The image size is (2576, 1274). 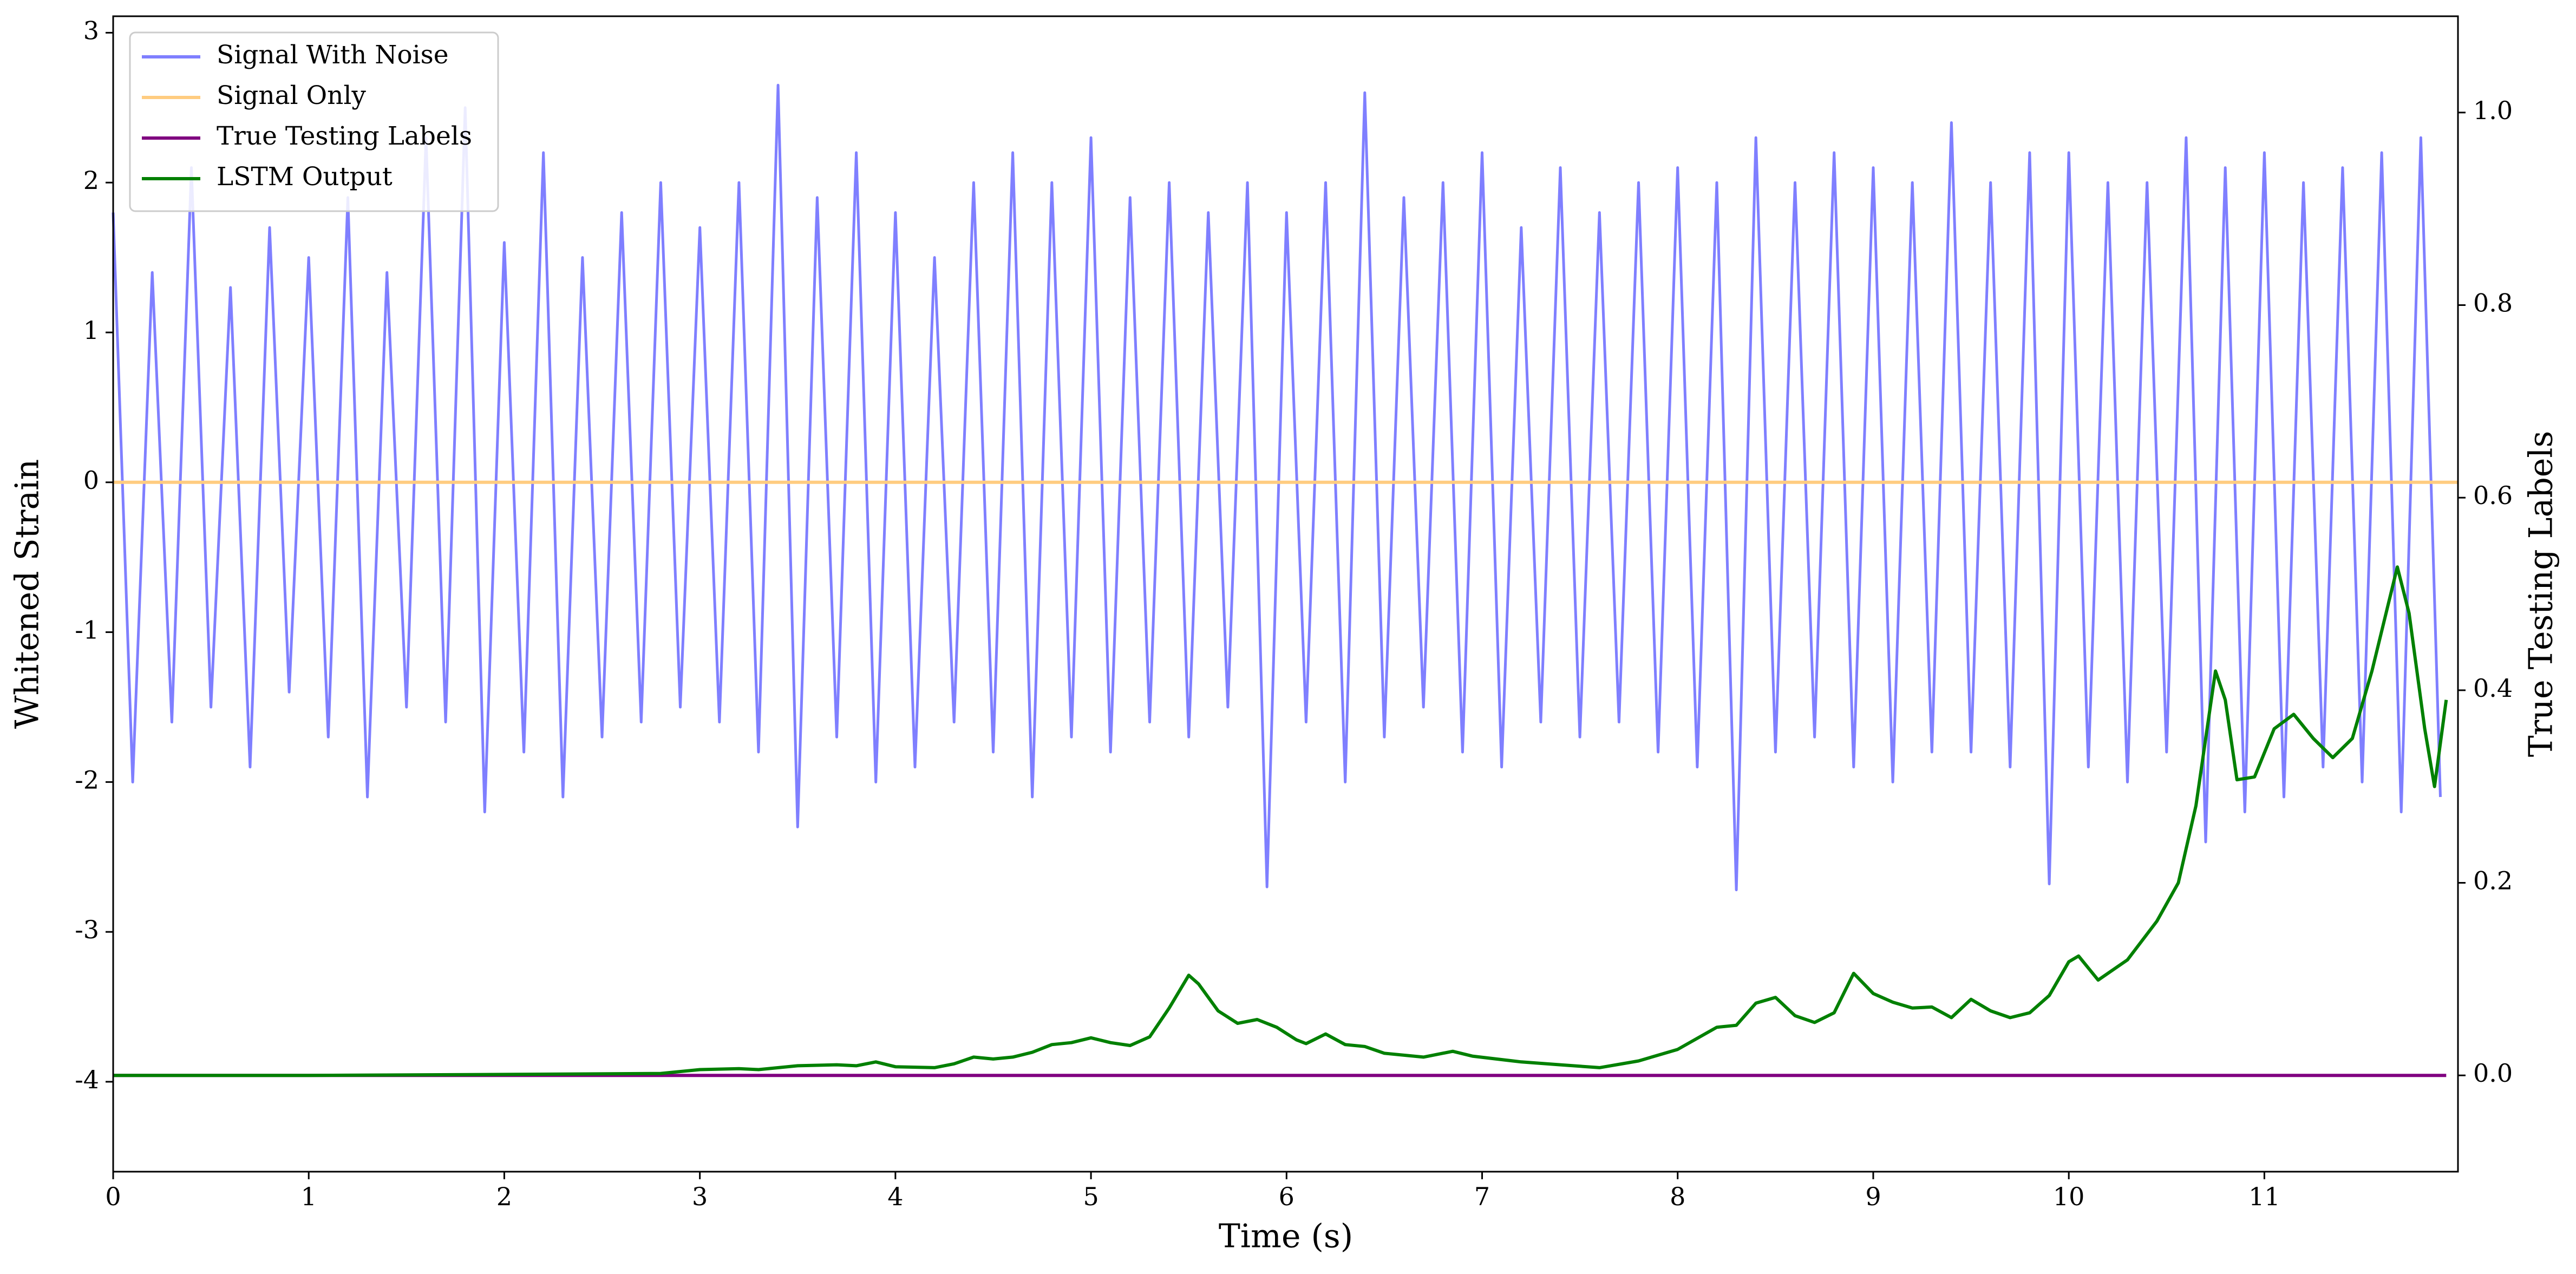 I want to click on x-tick-label: 5, so click(x=1091, y=1196).